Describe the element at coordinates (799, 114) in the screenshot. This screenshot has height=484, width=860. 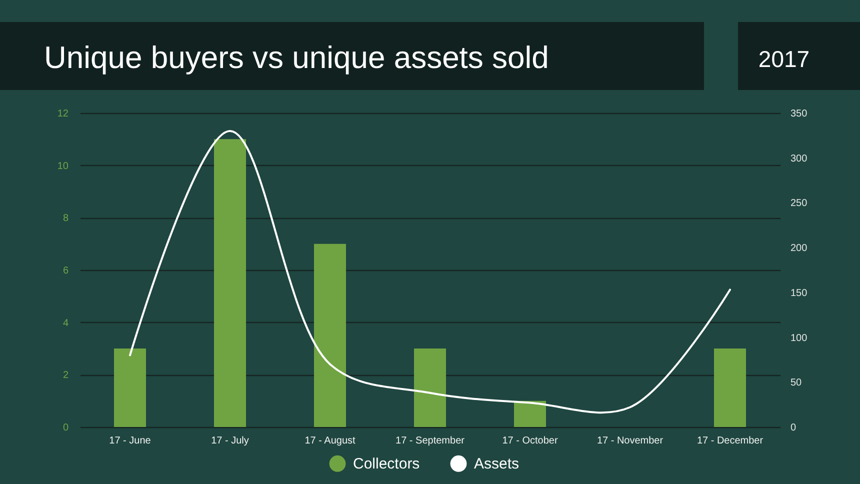
I see `y2-tick-label: 350` at that location.